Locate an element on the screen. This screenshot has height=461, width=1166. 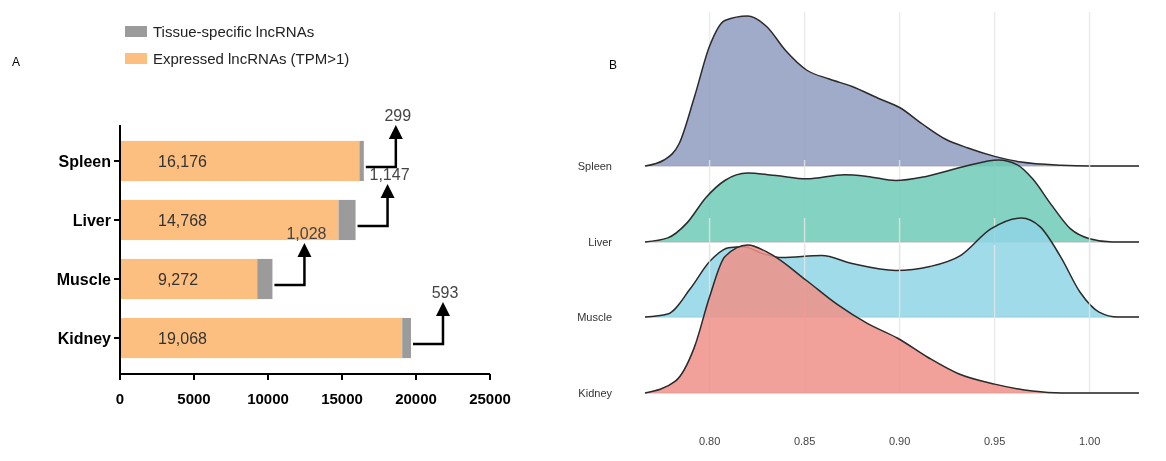
y-axis-title: Spleen is located at coordinates (594, 166).